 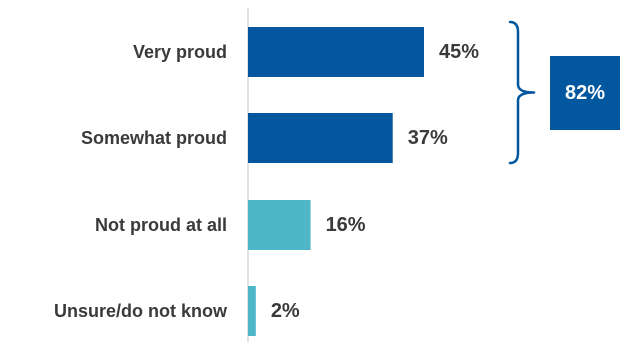 I want to click on category-label: Very proud, so click(x=180, y=52).